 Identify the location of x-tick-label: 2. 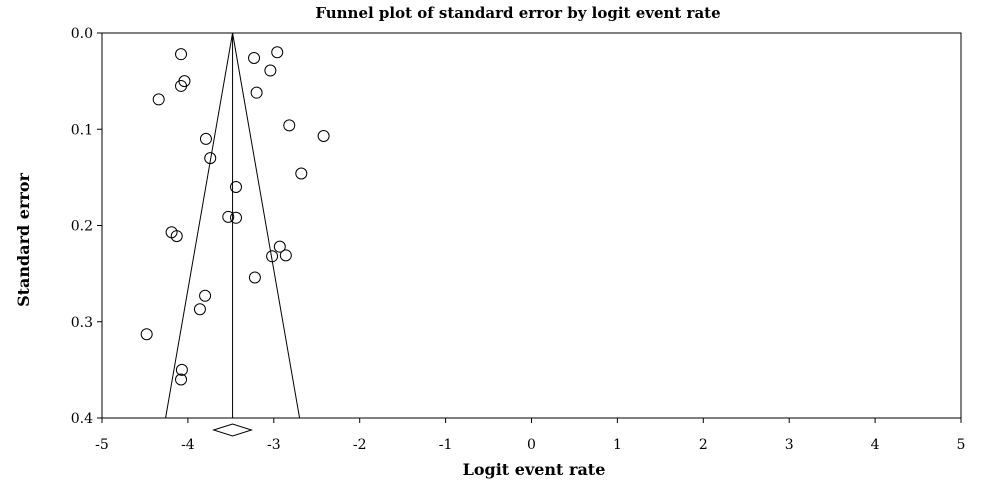
(703, 445).